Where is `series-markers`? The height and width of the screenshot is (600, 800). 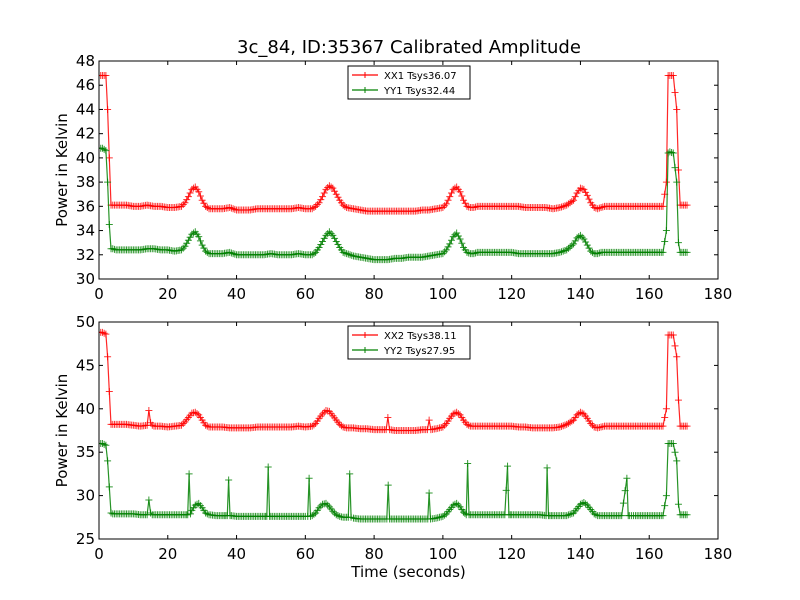 series-markers is located at coordinates (395, 204).